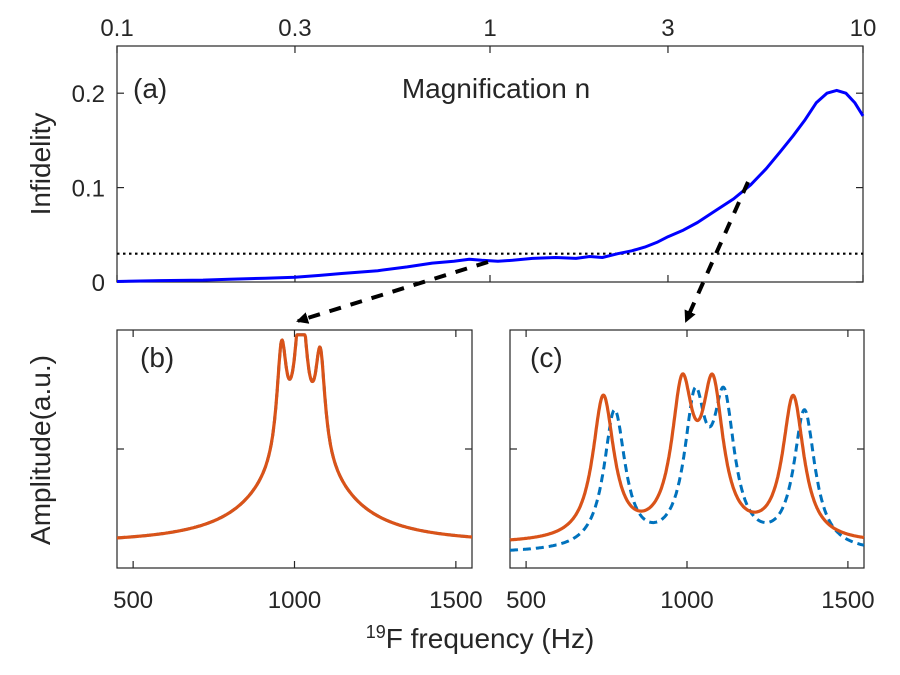  I want to click on series-line-target, so click(687, 468).